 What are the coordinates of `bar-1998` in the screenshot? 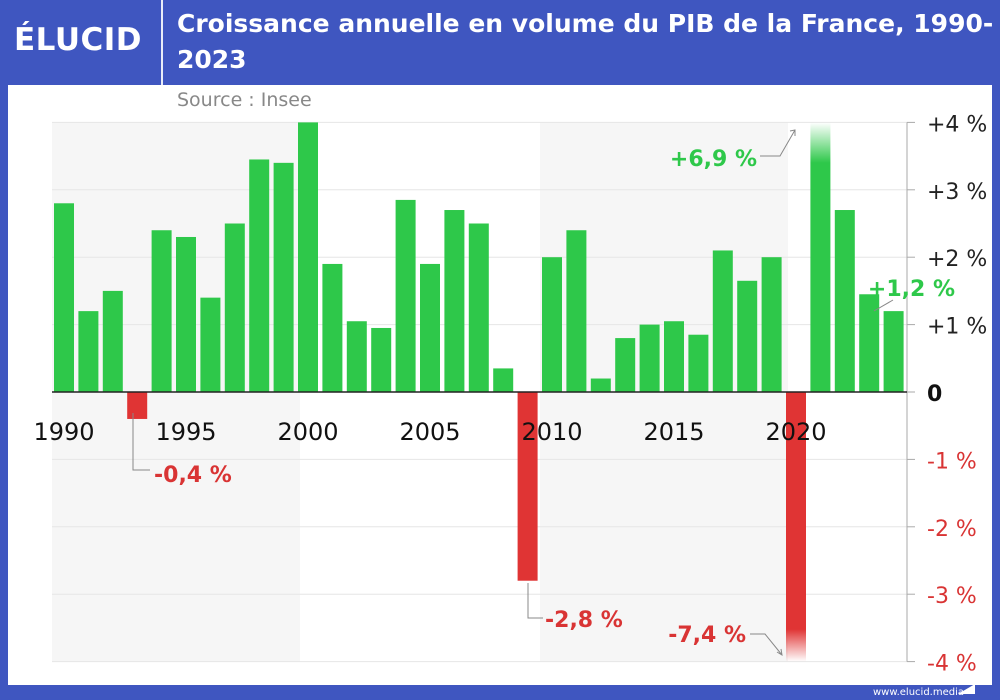 It's located at (259, 275).